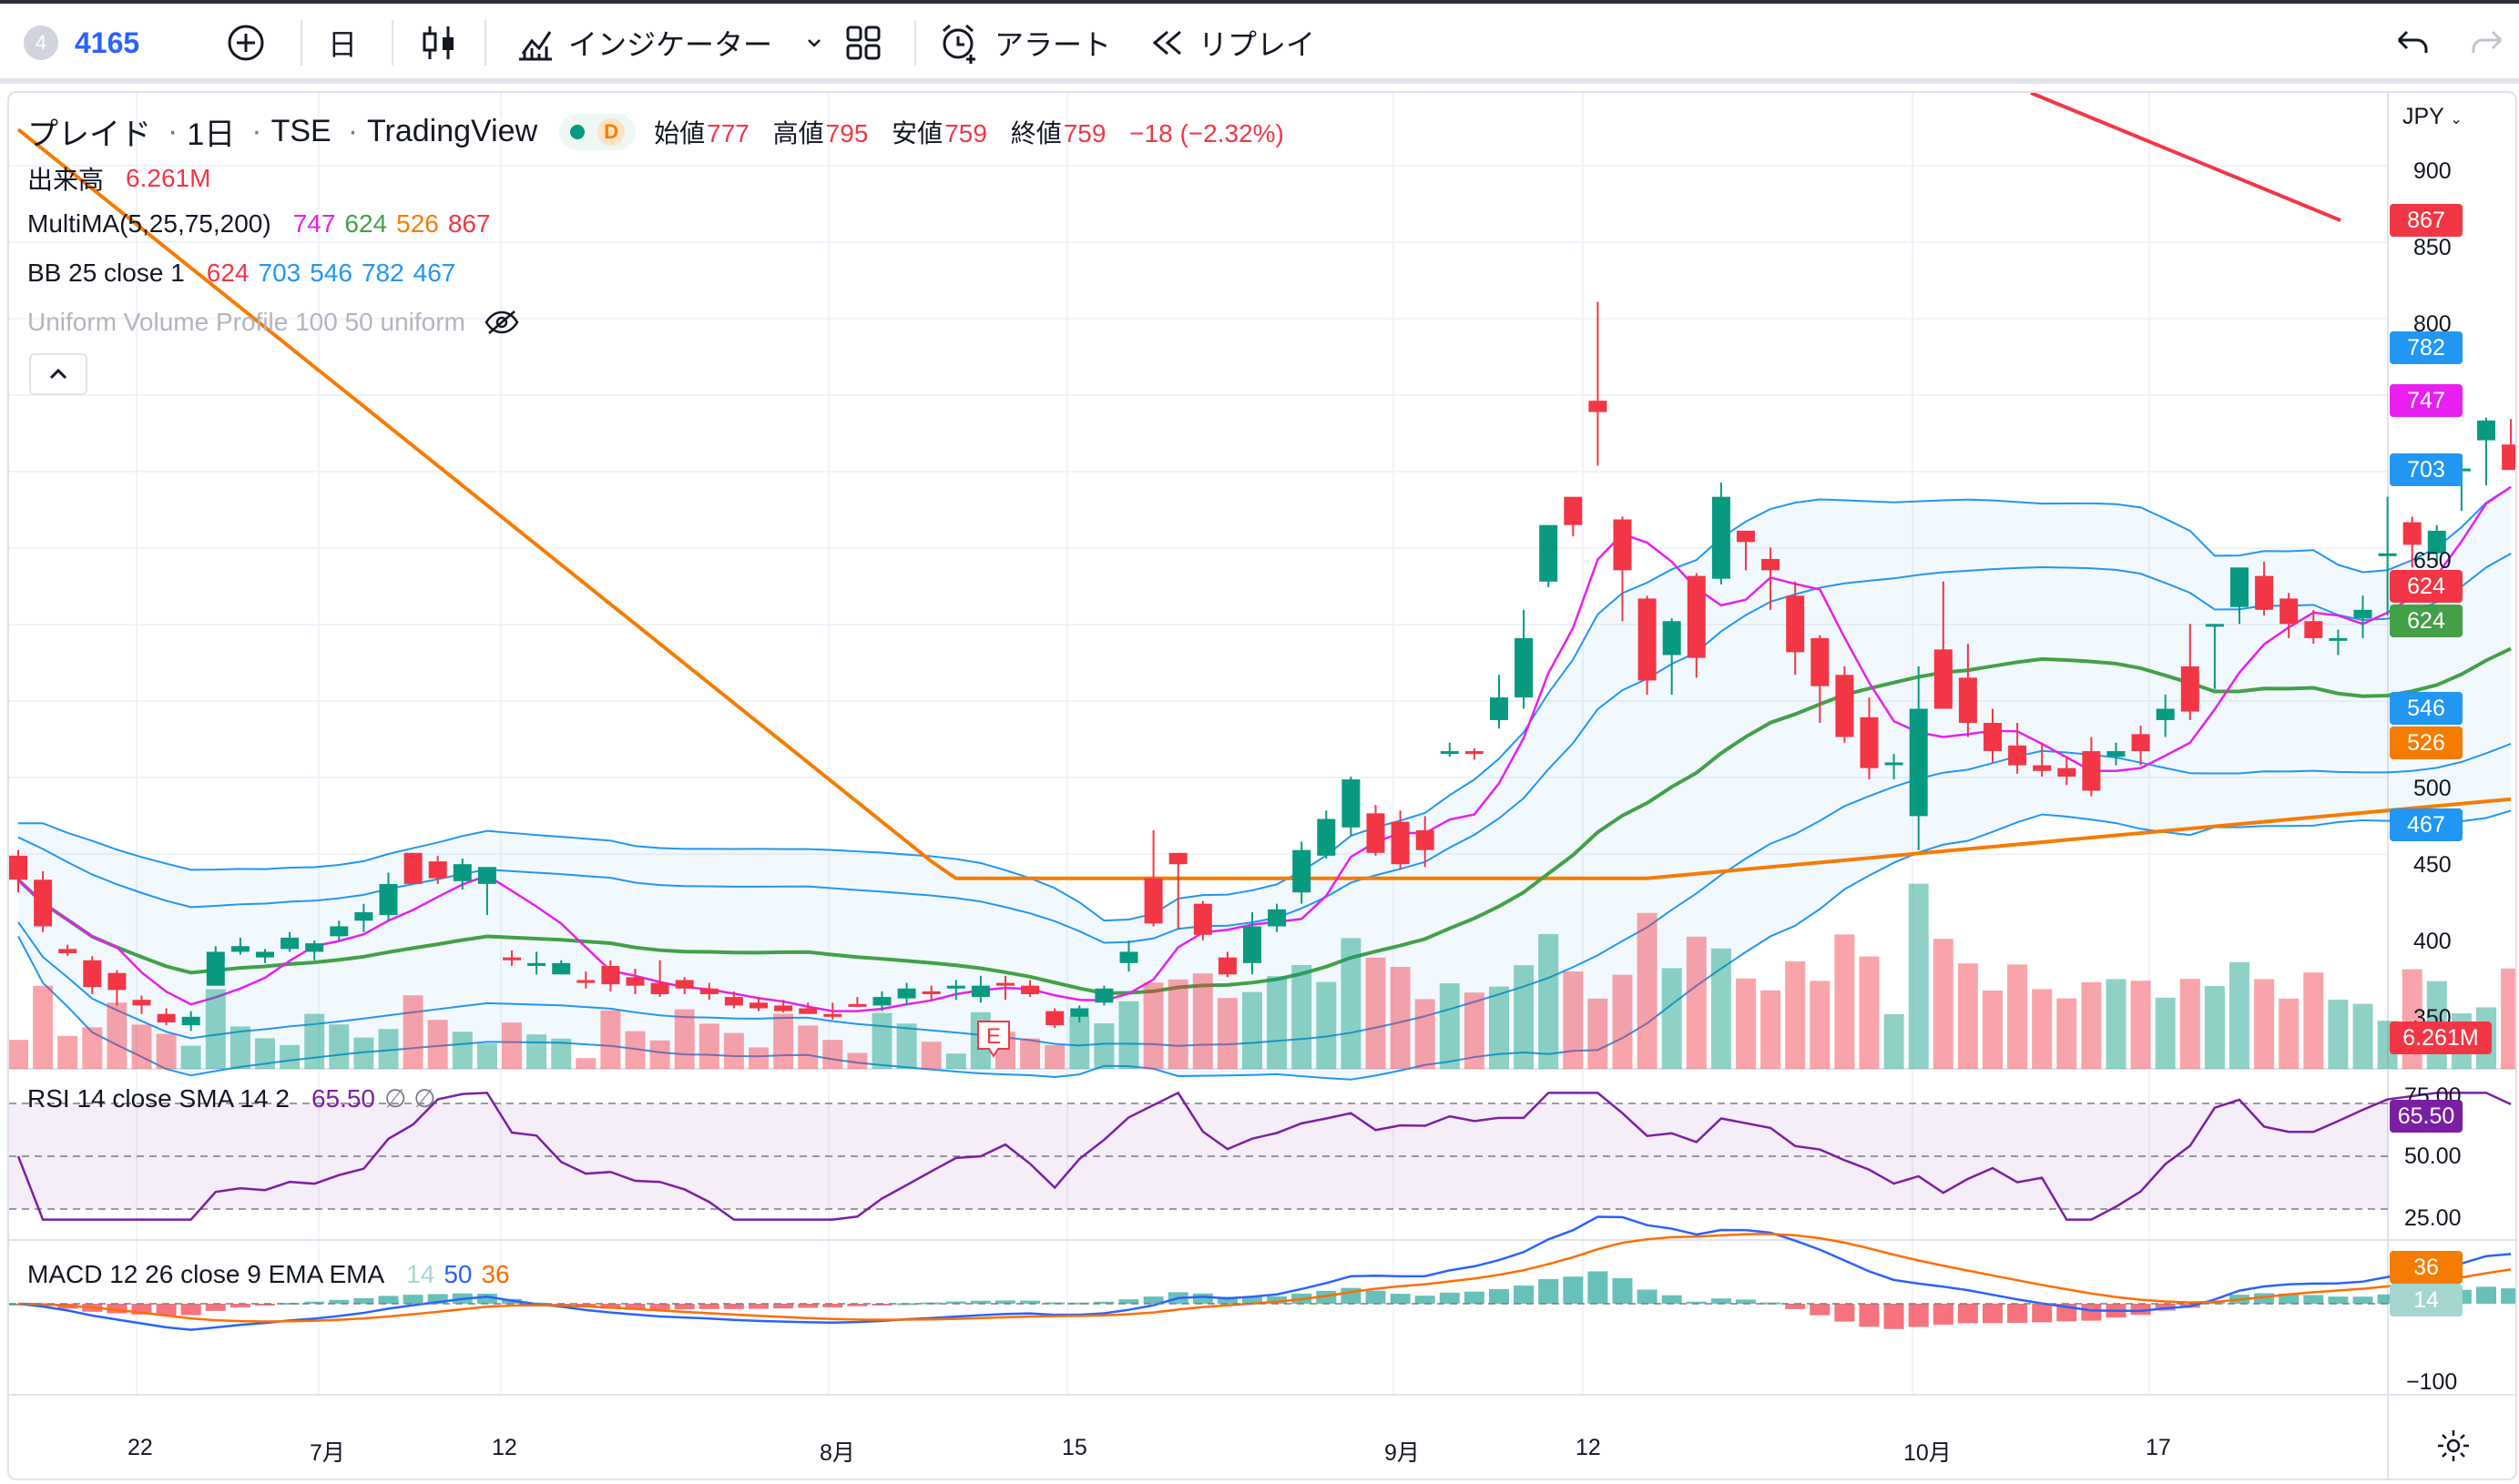 Image resolution: width=2519 pixels, height=1484 pixels. I want to click on time-tick: 9月, so click(1402, 1453).